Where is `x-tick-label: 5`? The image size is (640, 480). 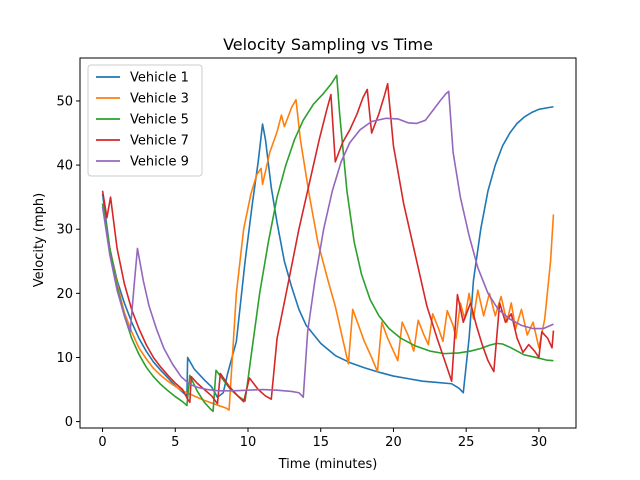 x-tick-label: 5 is located at coordinates (175, 442).